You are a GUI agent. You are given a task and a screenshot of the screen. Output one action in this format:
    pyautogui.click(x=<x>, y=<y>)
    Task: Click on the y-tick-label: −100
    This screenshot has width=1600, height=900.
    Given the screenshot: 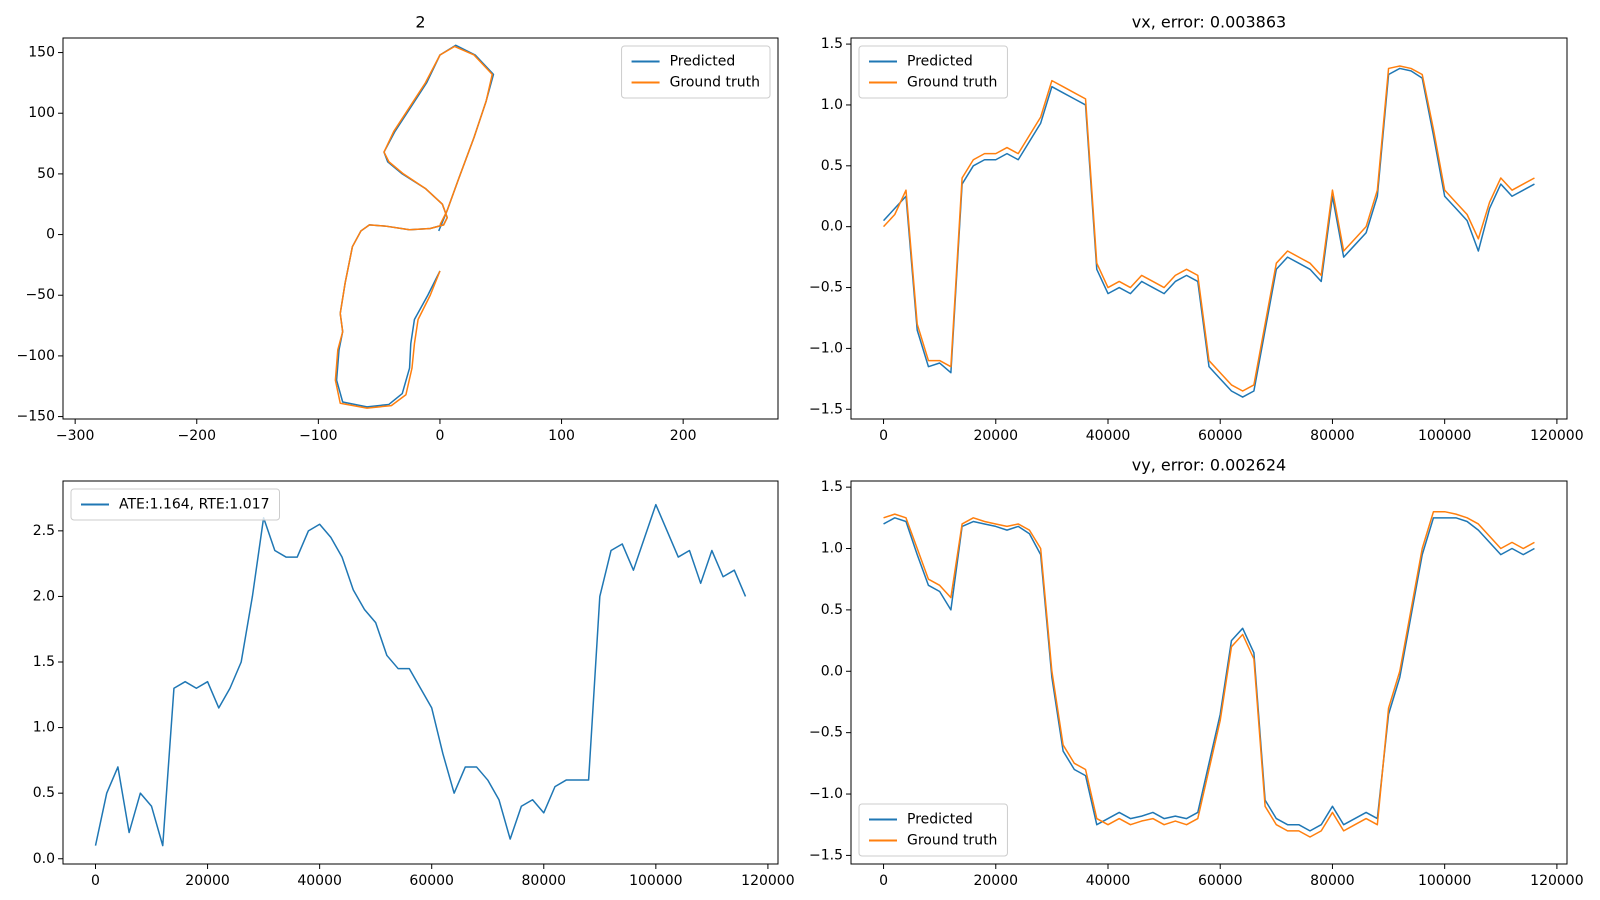 What is the action you would take?
    pyautogui.click(x=36, y=356)
    